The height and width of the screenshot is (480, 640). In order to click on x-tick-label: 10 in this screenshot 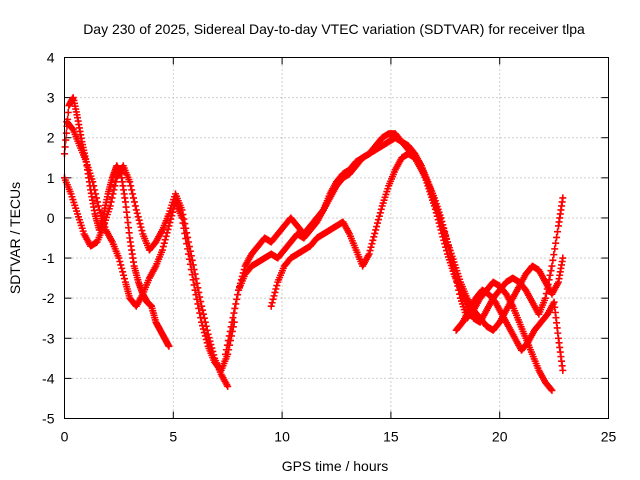, I will do `click(282, 437)`.